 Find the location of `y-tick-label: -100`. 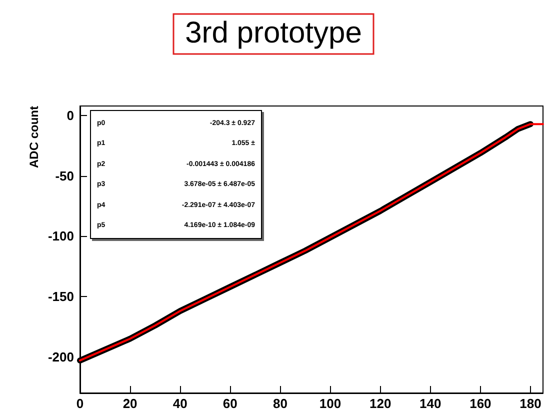

y-tick-label: -100 is located at coordinates (61, 236).